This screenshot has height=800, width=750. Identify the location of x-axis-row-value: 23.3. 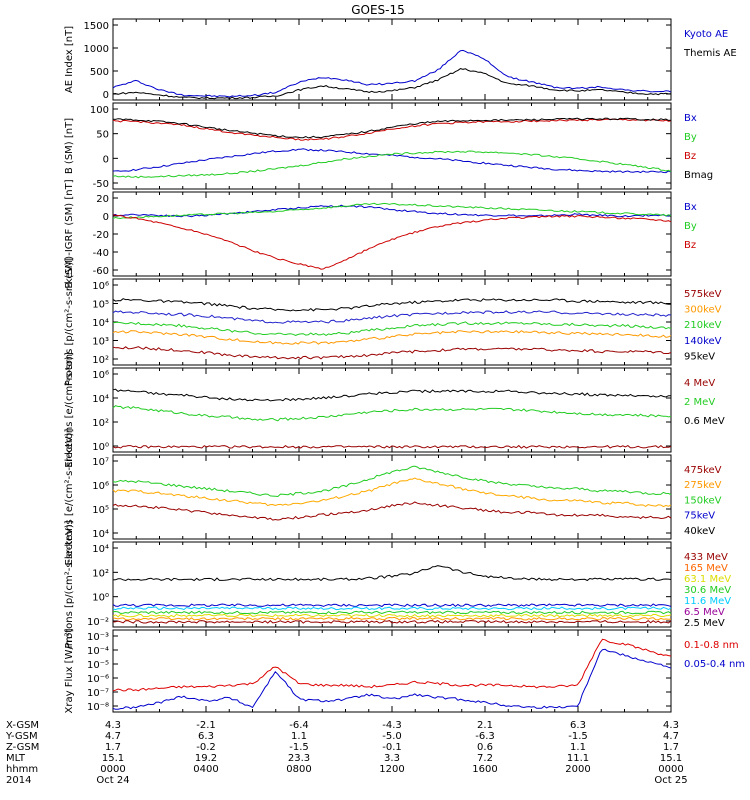
(299, 758).